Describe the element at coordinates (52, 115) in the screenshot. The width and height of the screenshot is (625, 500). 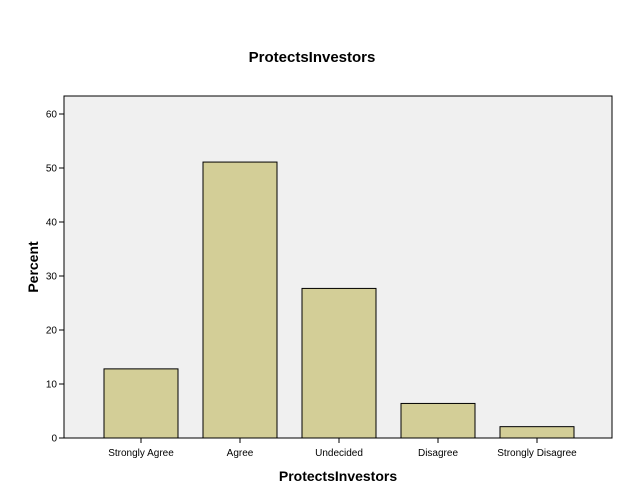
I see `y-tick-label: 60` at that location.